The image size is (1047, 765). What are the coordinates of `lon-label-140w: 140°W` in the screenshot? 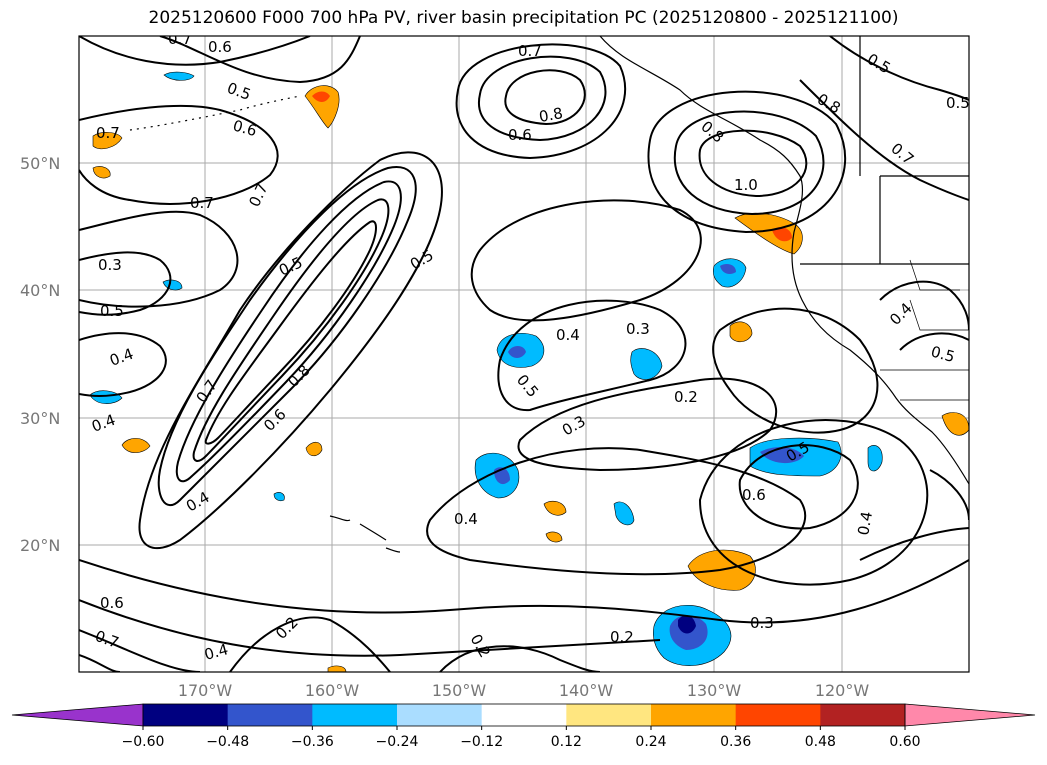 It's located at (586, 690).